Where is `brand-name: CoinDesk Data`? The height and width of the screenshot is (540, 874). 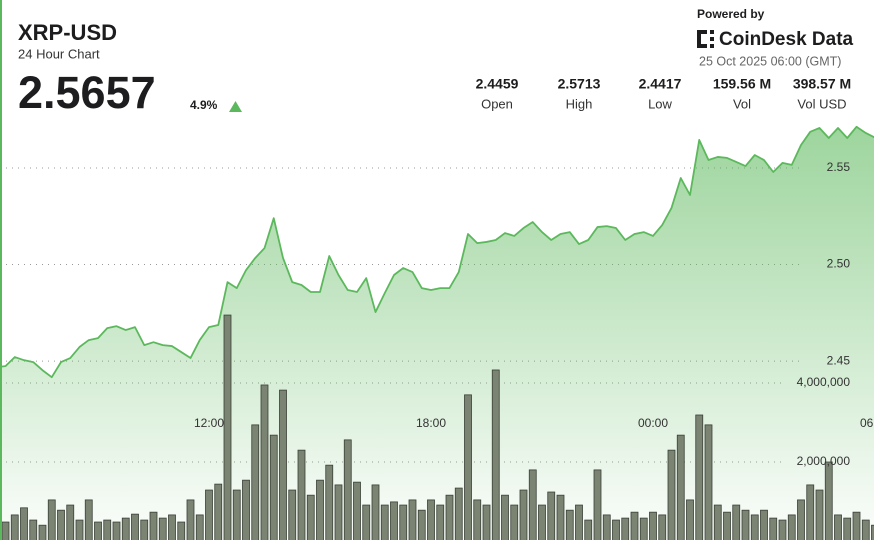
brand-name: CoinDesk Data is located at coordinates (786, 39).